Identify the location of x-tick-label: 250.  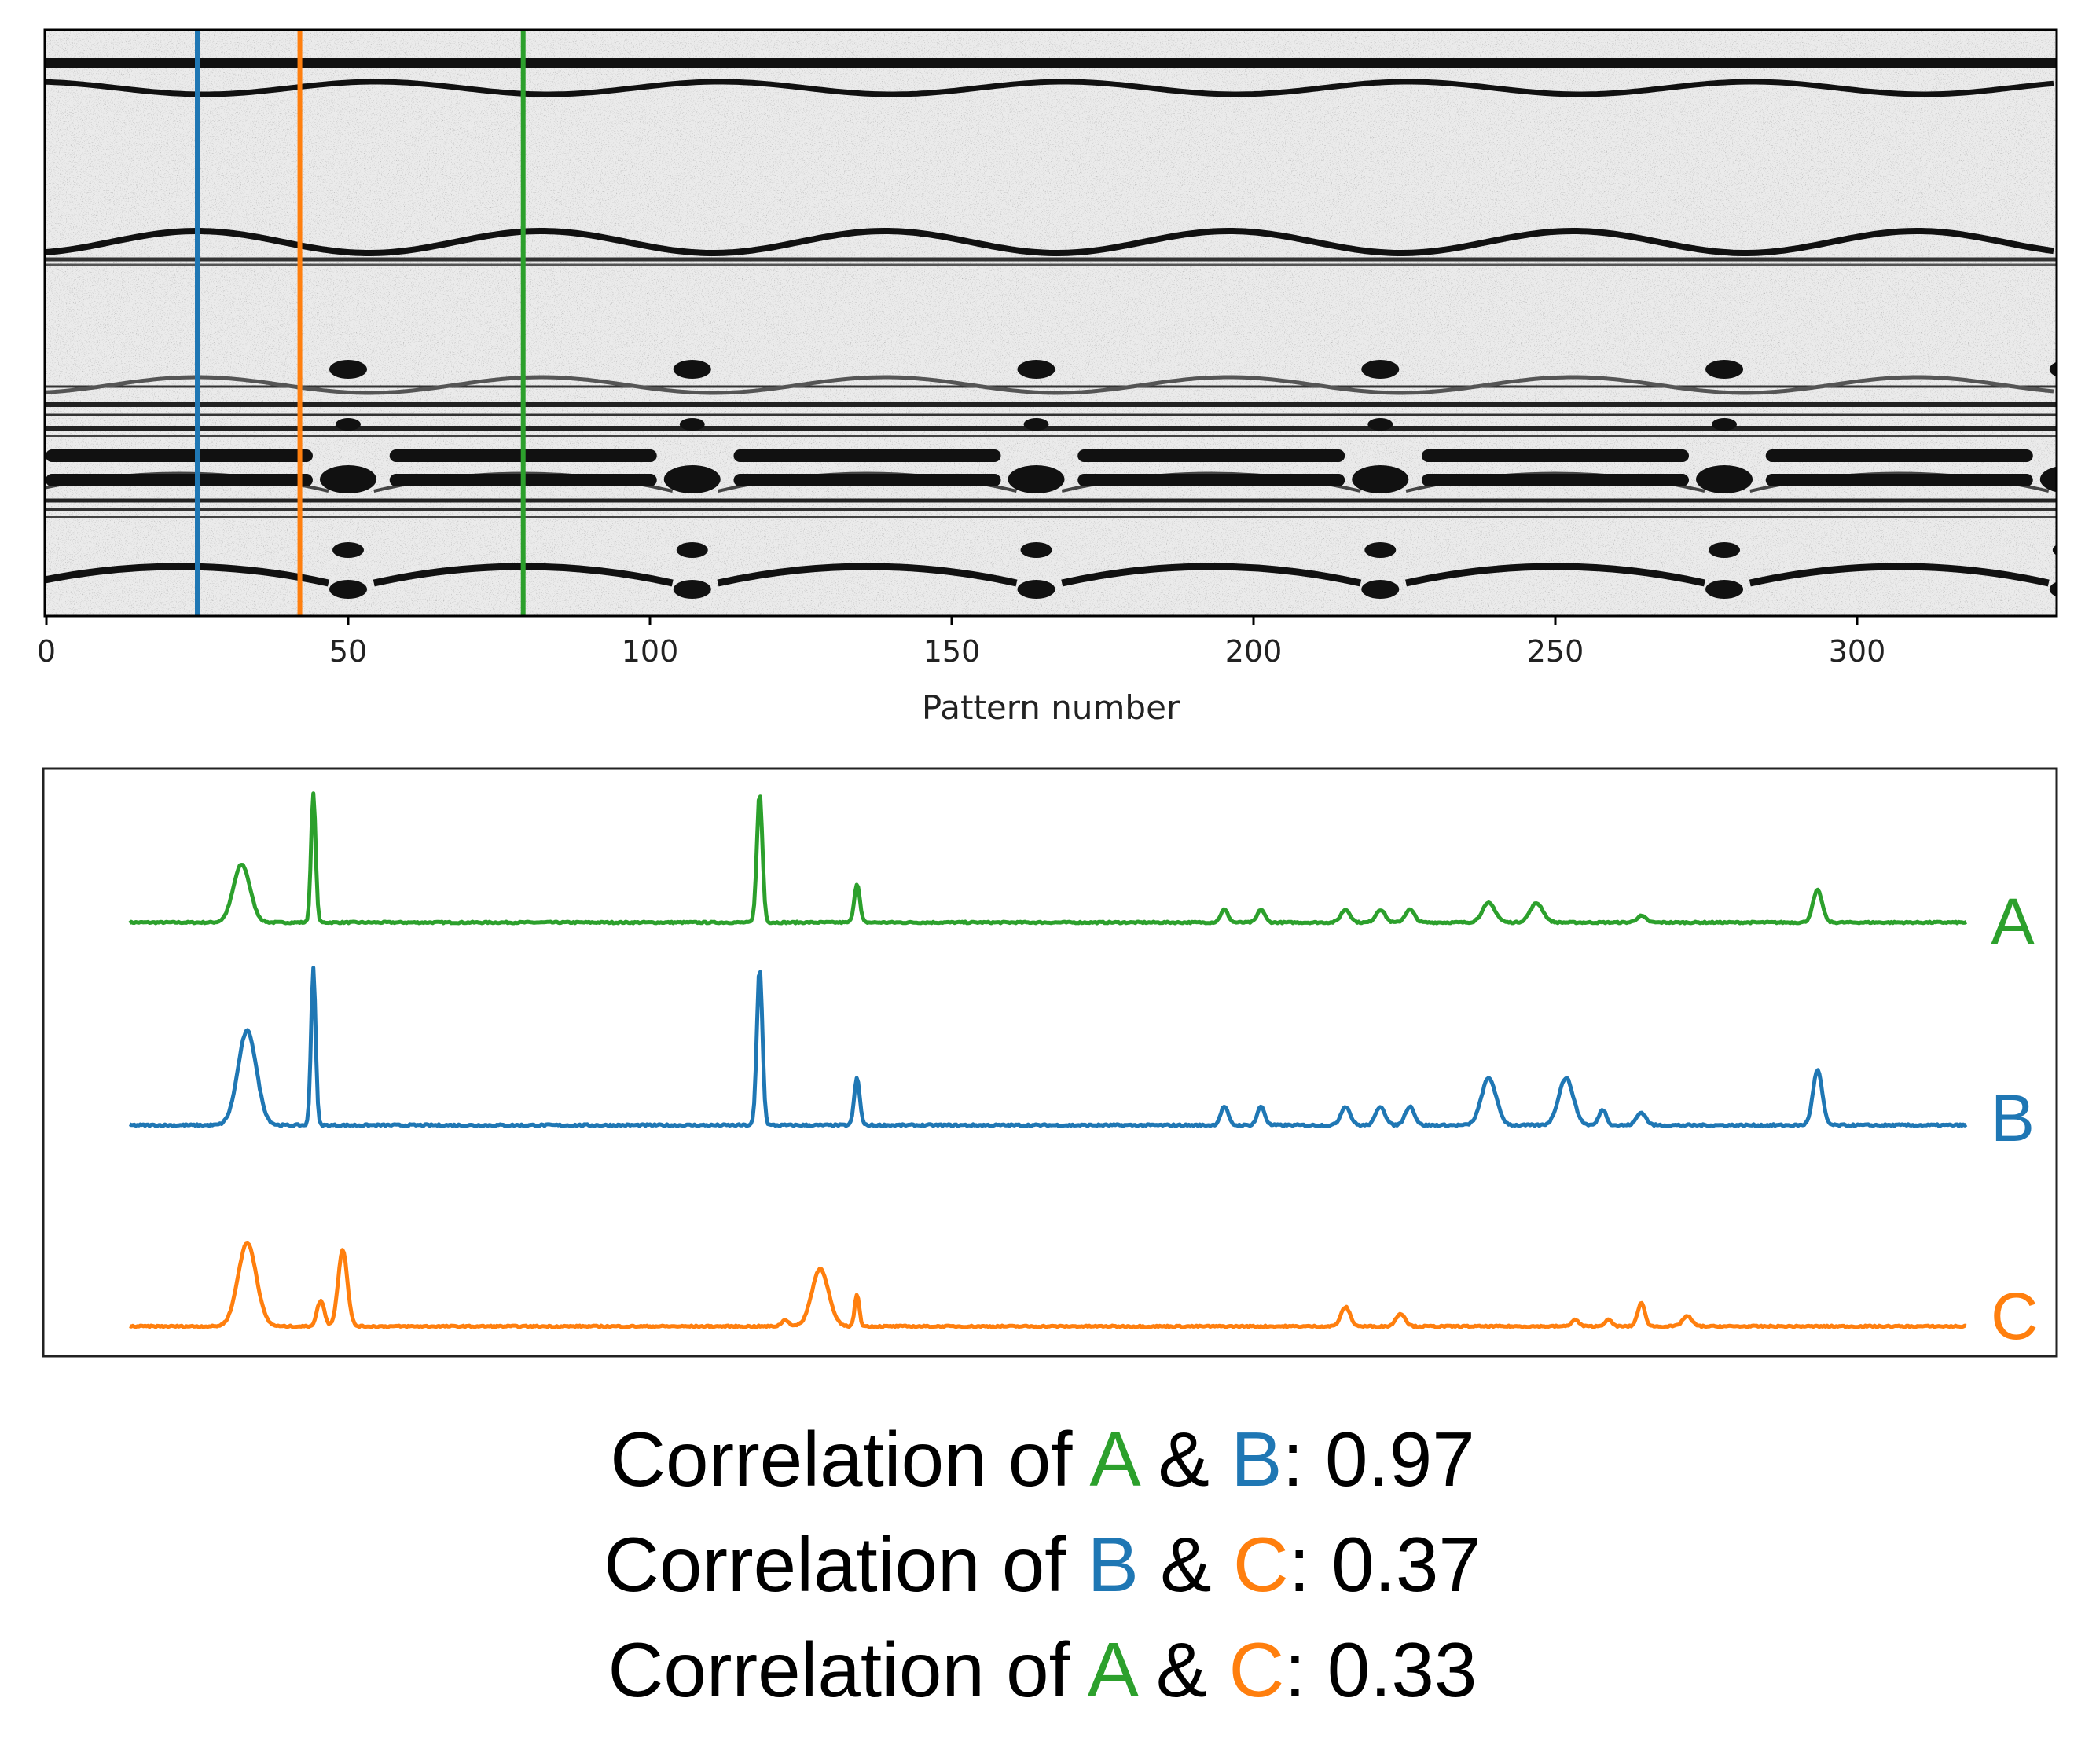
(1555, 651).